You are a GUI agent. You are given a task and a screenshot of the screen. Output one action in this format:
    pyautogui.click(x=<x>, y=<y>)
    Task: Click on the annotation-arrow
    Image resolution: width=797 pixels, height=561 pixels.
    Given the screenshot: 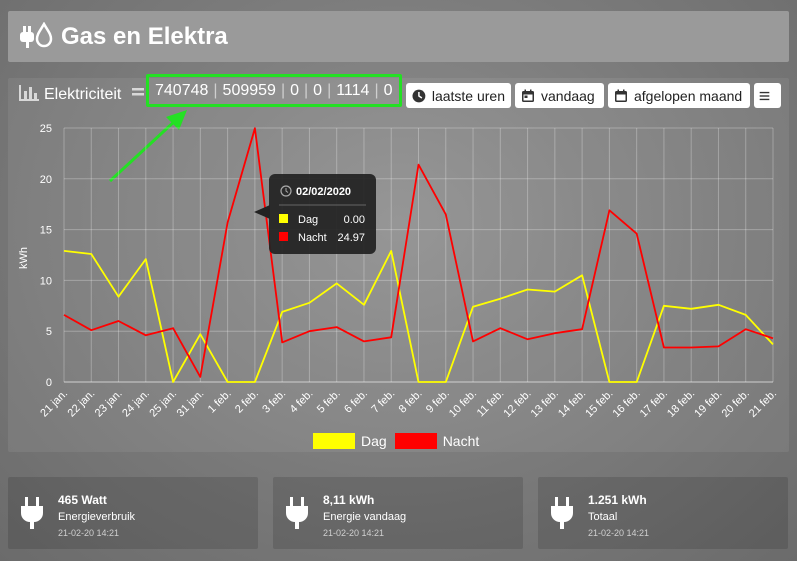 What is the action you would take?
    pyautogui.click(x=147, y=146)
    